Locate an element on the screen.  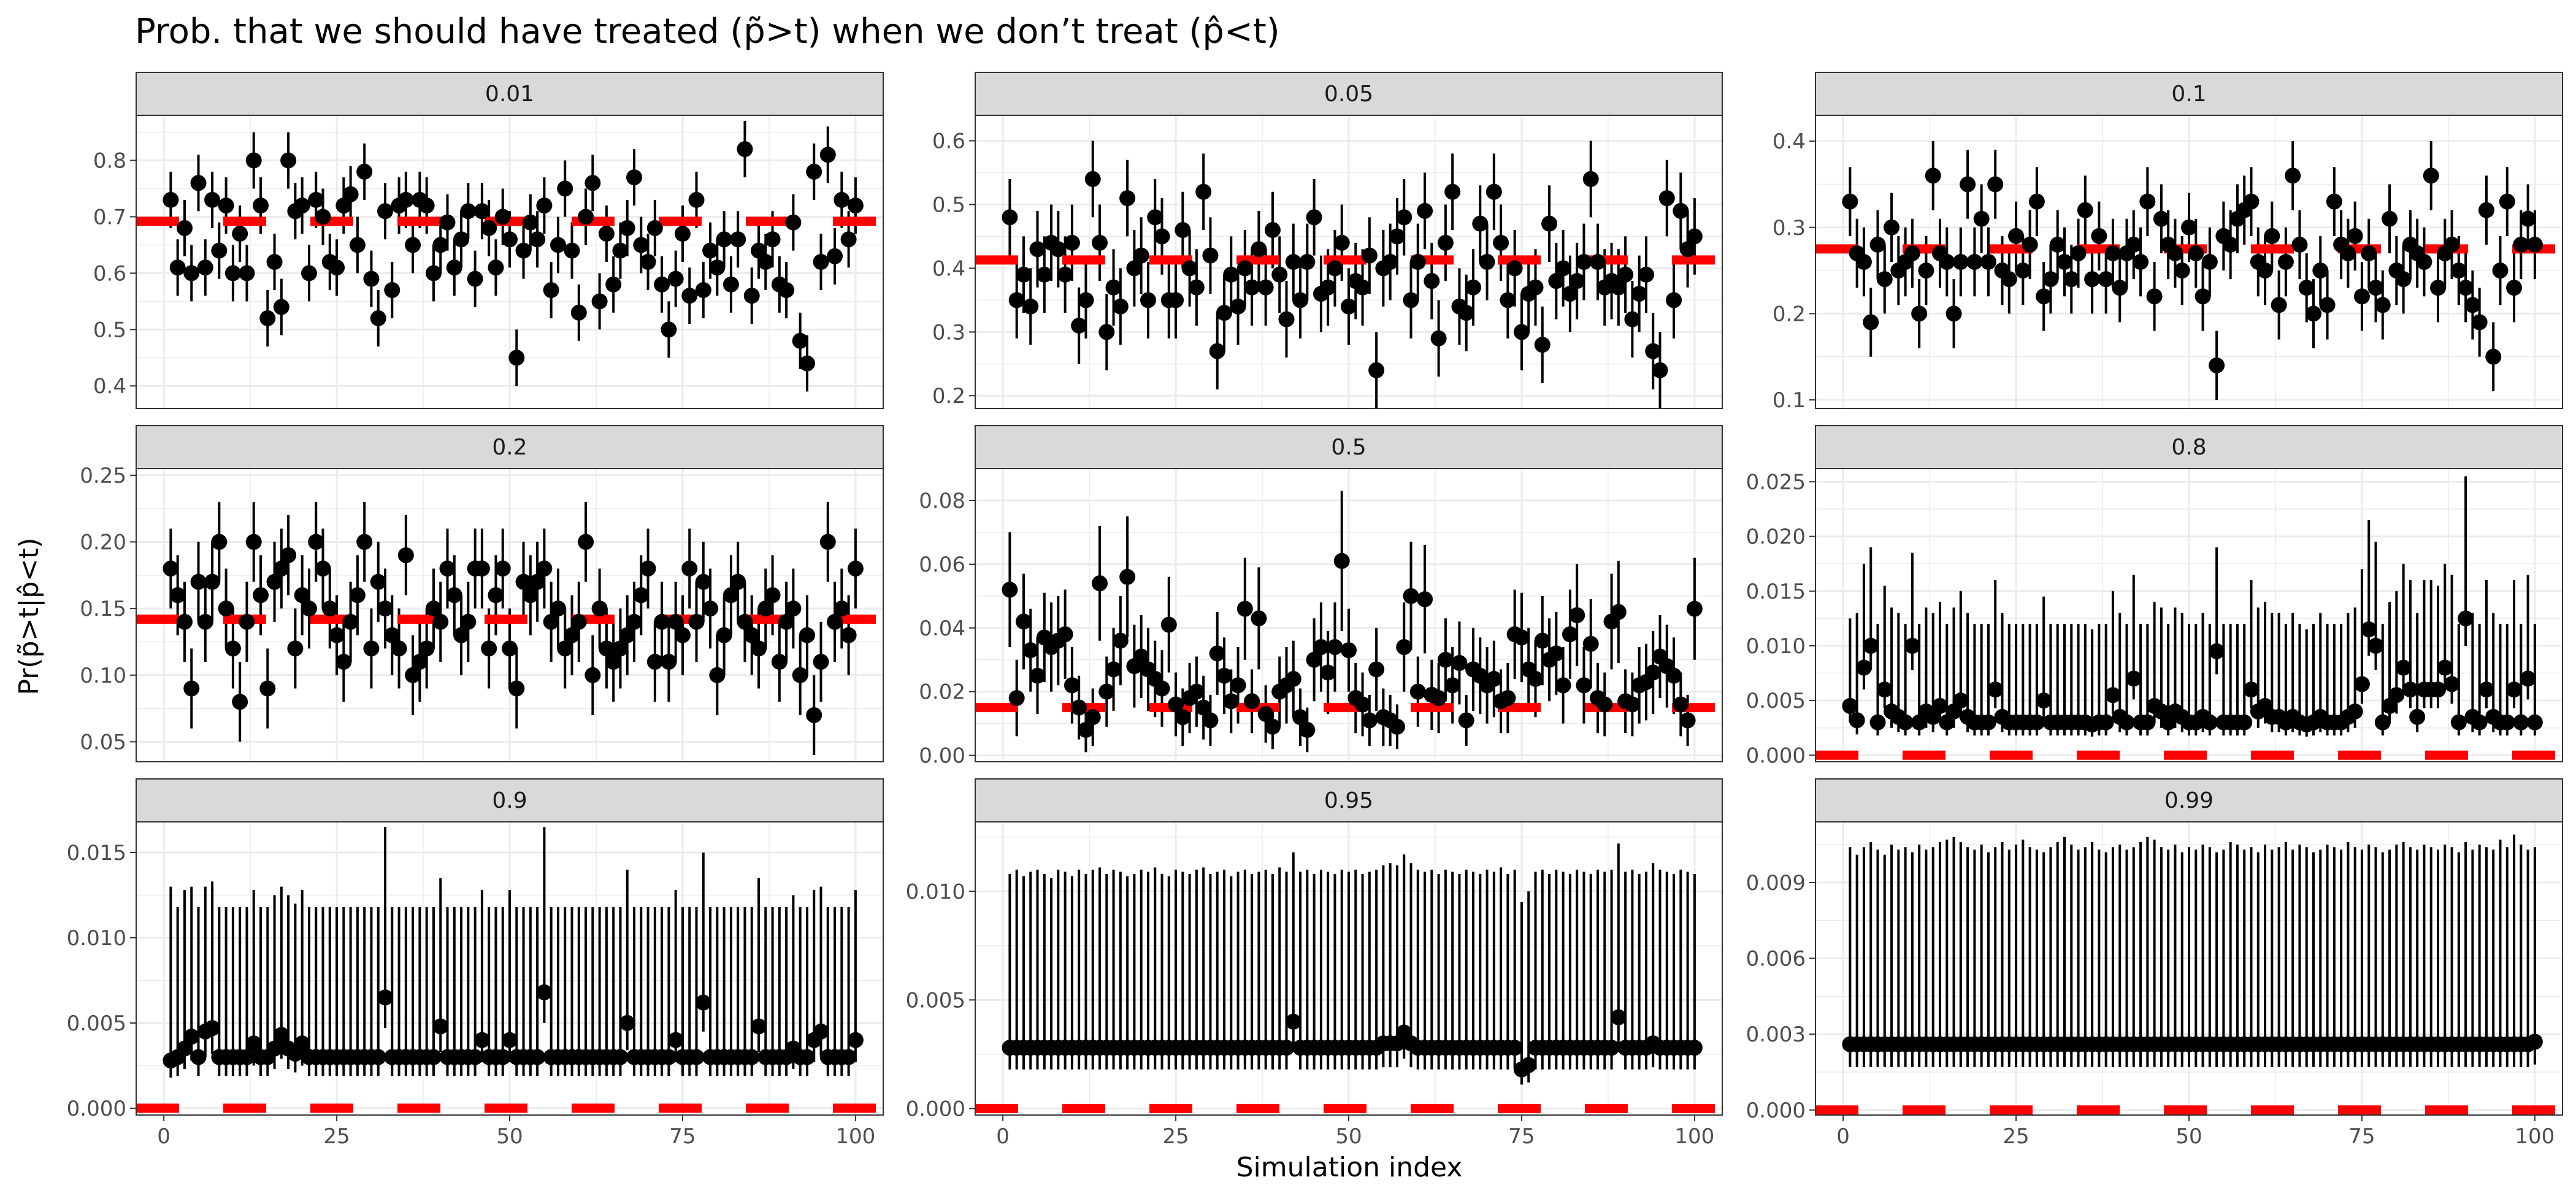
y-tick-label: 0.7 is located at coordinates (109, 217).